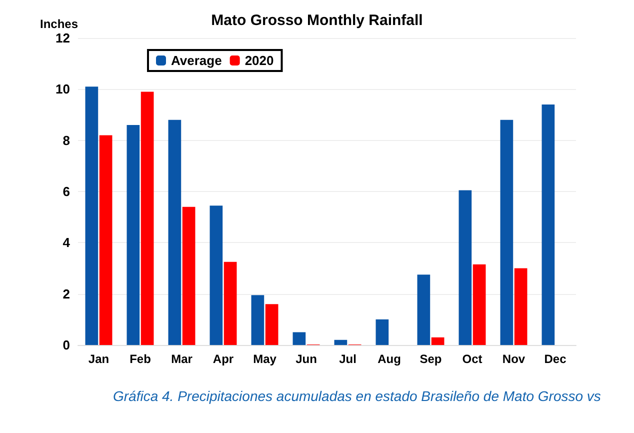 This screenshot has width=634, height=433. Describe the element at coordinates (63, 38) in the screenshot. I see `y-tick-label: 12` at that location.